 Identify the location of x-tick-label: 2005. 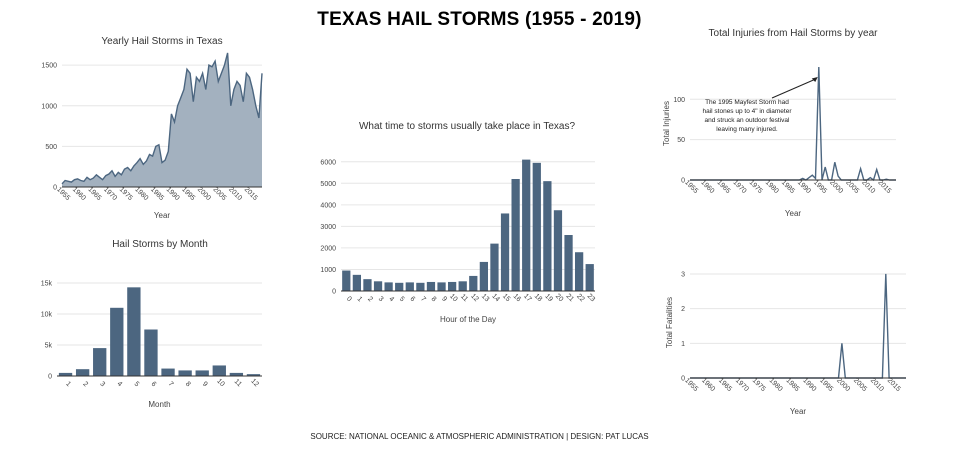
(860, 385).